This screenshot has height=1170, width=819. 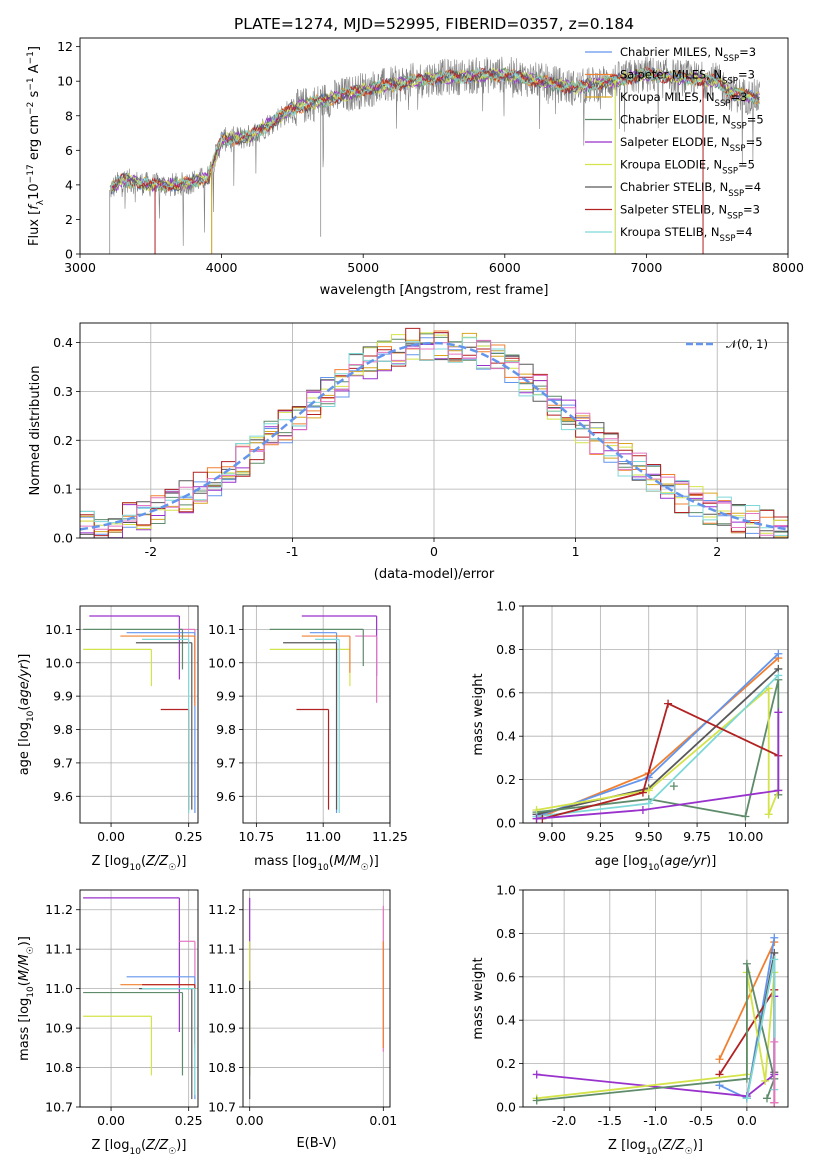 I want to click on x-tick-label: 11.25, so click(x=390, y=836).